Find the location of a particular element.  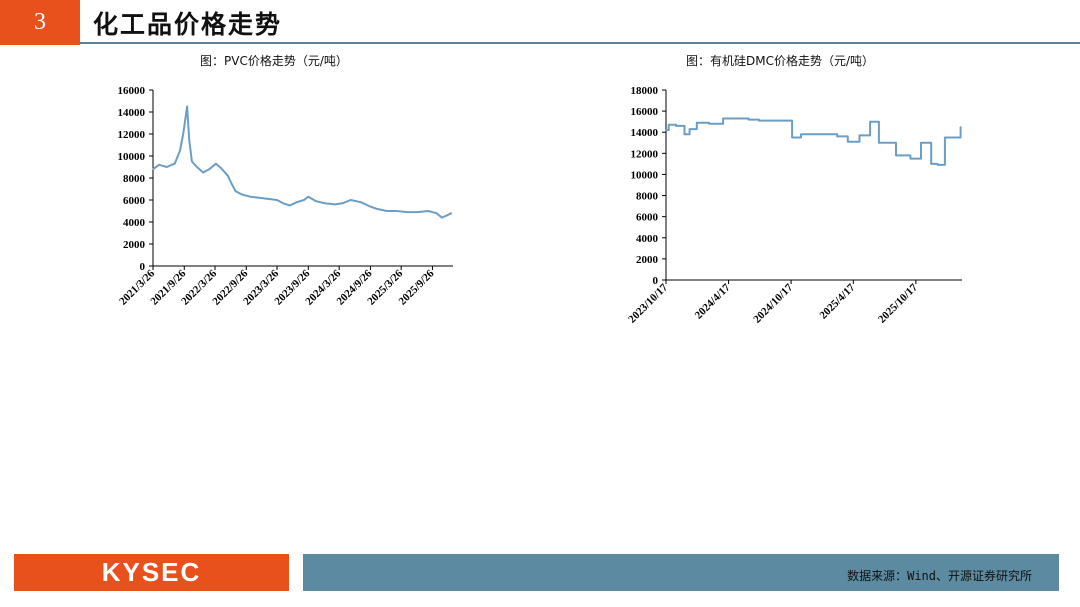

dmc-x-tick-label: 2025/10/17 is located at coordinates (898, 303).